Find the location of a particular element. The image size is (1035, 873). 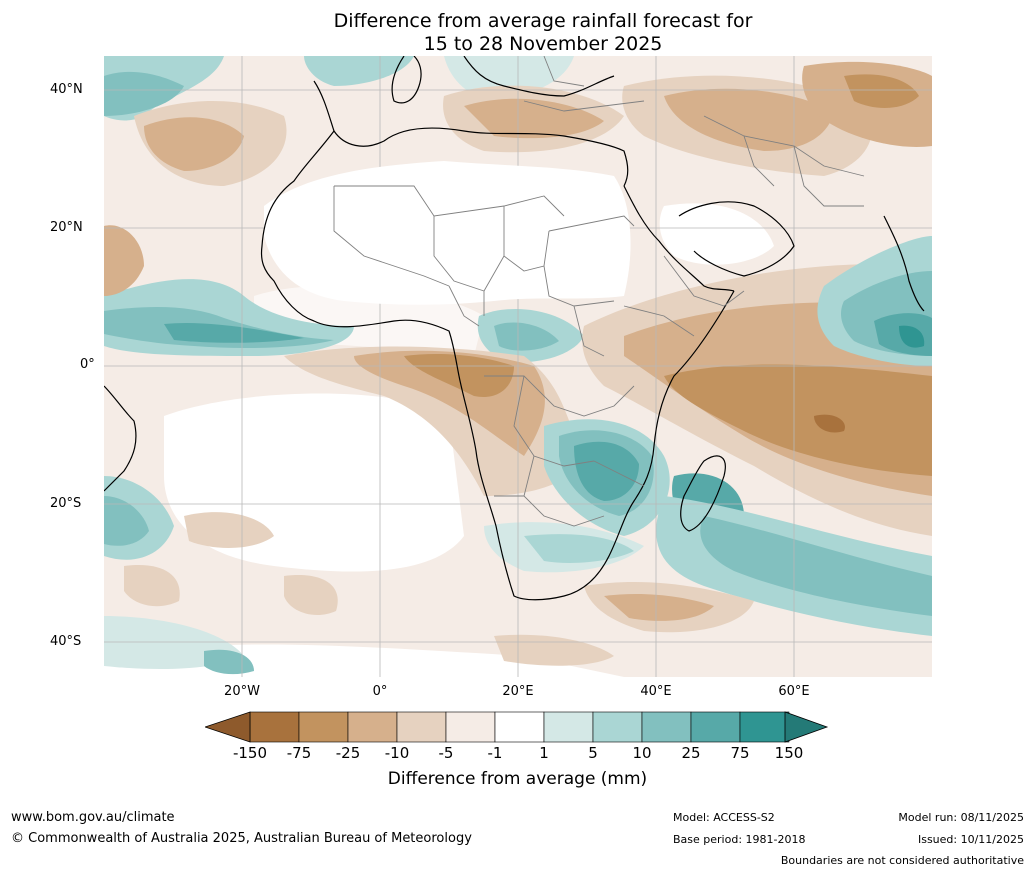

lat-label-40n: 40°N is located at coordinates (66, 89).